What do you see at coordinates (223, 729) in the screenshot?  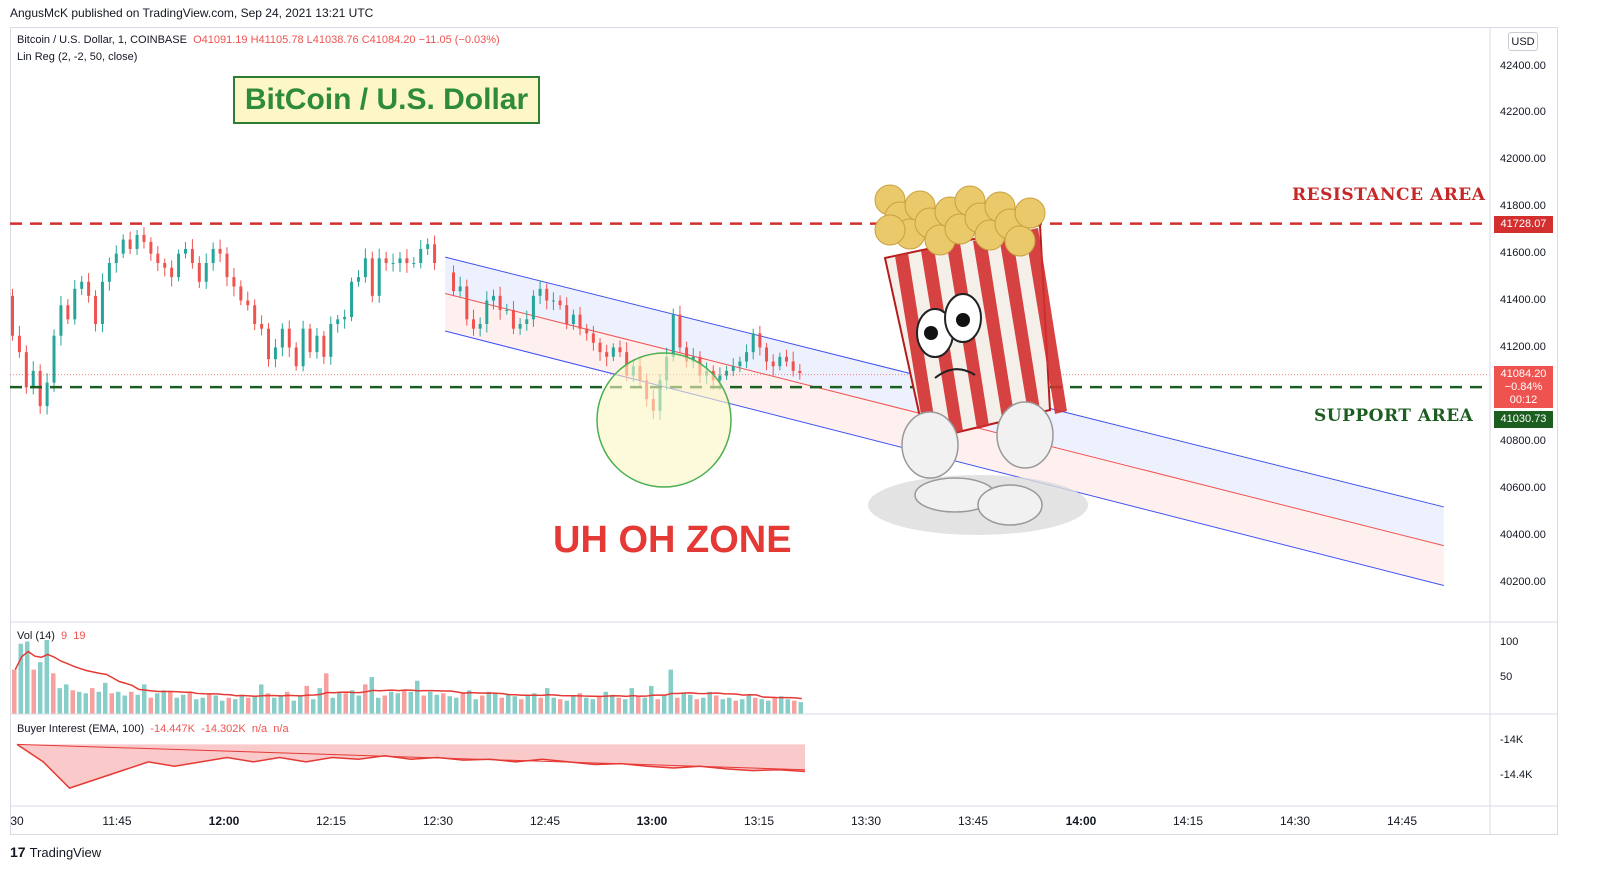 I see `buyer-value-2: -14.302K` at bounding box center [223, 729].